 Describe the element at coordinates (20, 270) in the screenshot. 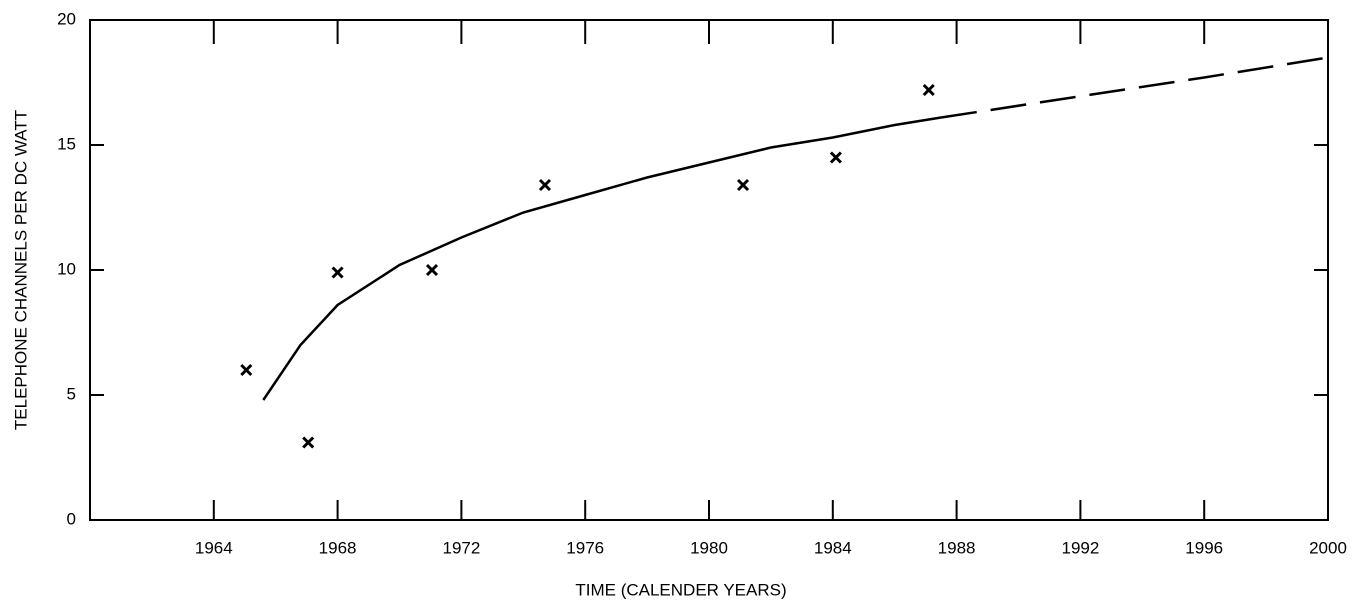

I see `y-axis-label: TELEPHONE CHANNELS PER DC WATT` at that location.